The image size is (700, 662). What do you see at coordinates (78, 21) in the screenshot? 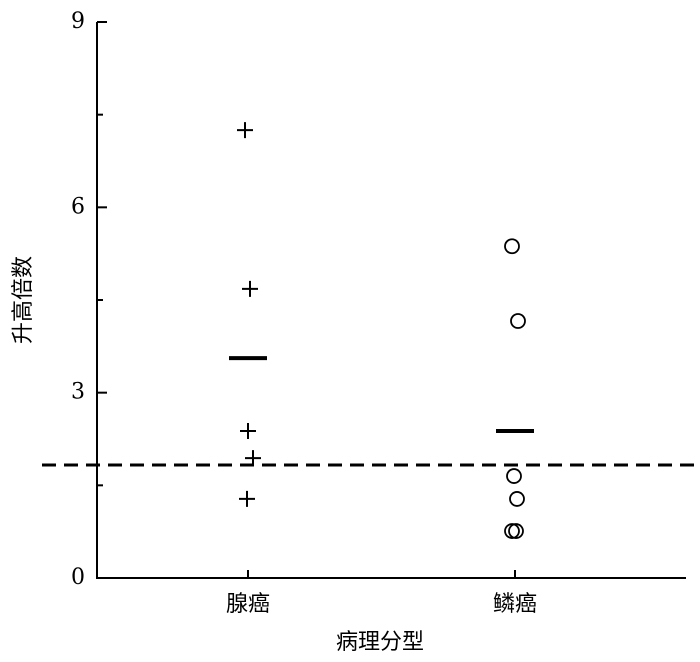
I see `y-tick-label: 9` at bounding box center [78, 21].